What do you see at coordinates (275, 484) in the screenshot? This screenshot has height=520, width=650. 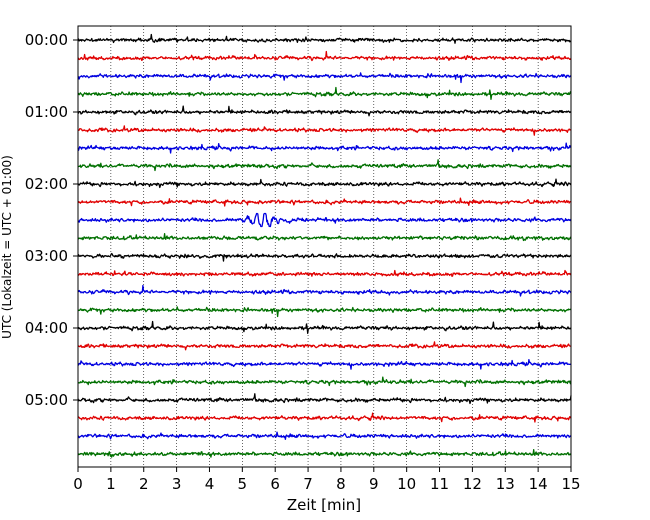 I see `x-tick-label: 6` at bounding box center [275, 484].